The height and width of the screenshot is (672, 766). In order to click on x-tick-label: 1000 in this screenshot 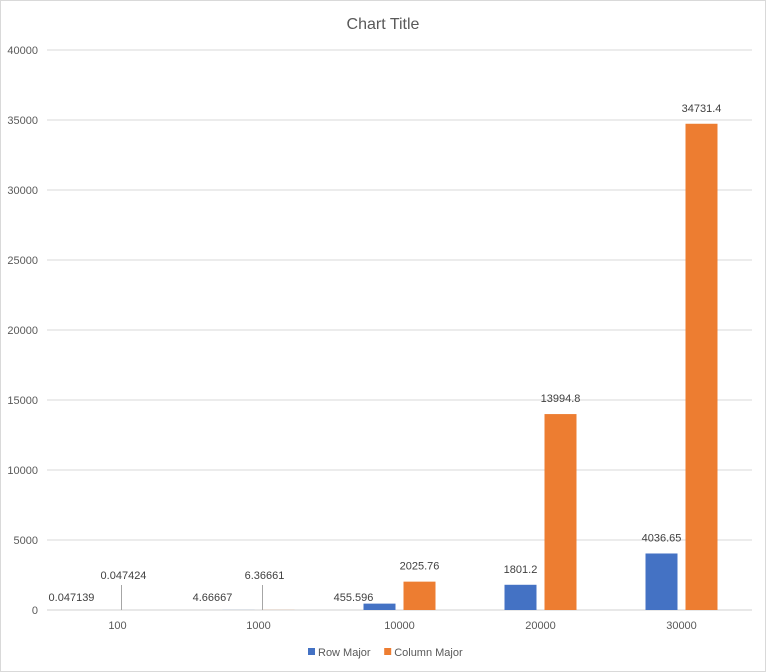, I will do `click(258, 626)`.